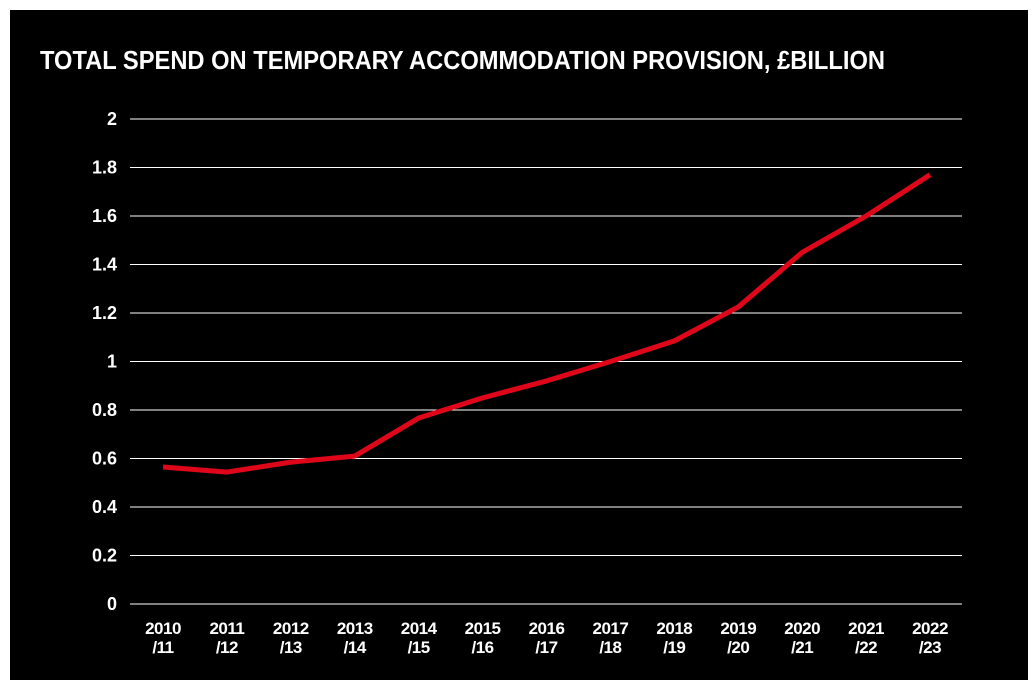 The image size is (1034, 680). I want to click on x-tick-label: 2013 /14, so click(354, 638).